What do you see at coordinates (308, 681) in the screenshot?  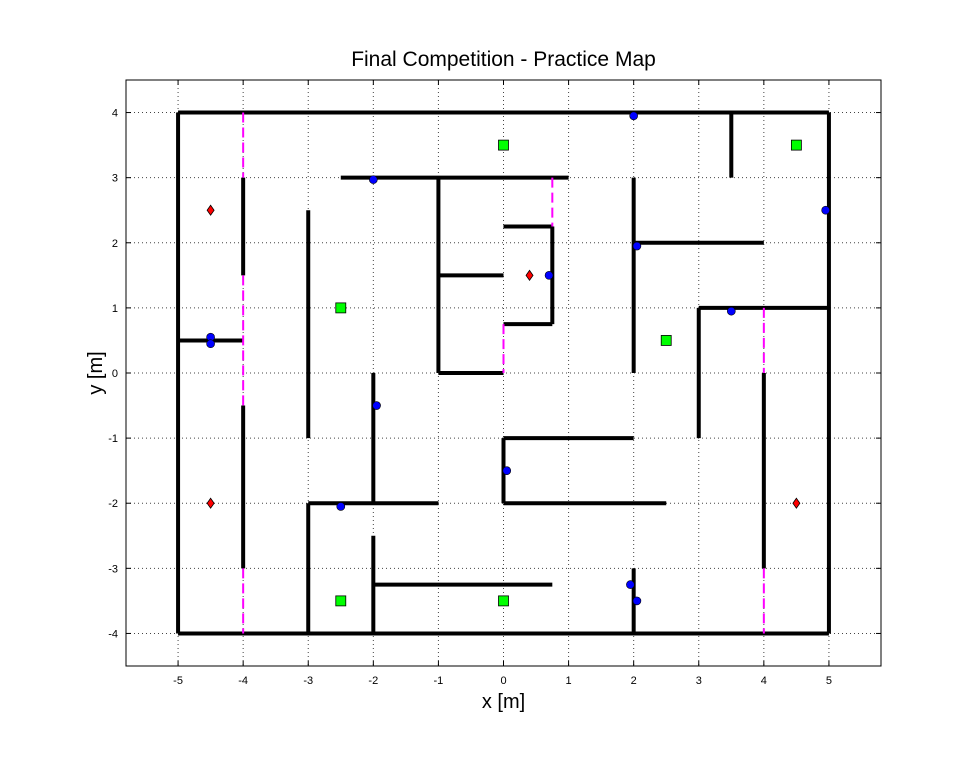 I see `x-tick-label: -3` at bounding box center [308, 681].